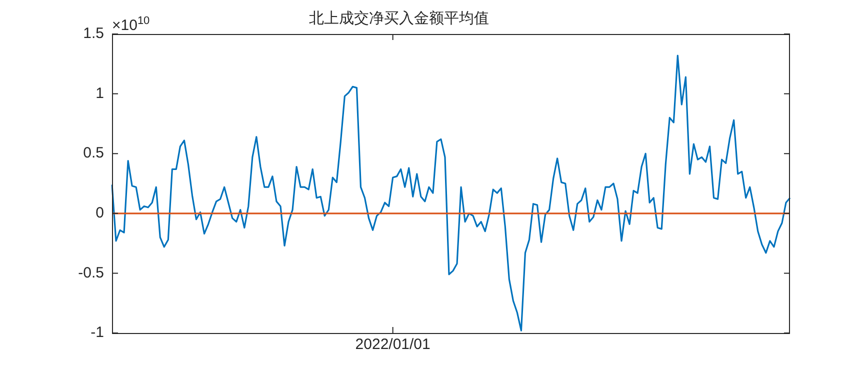  I want to click on chart-title: 北上成交净买入金额平均值, so click(399, 19).